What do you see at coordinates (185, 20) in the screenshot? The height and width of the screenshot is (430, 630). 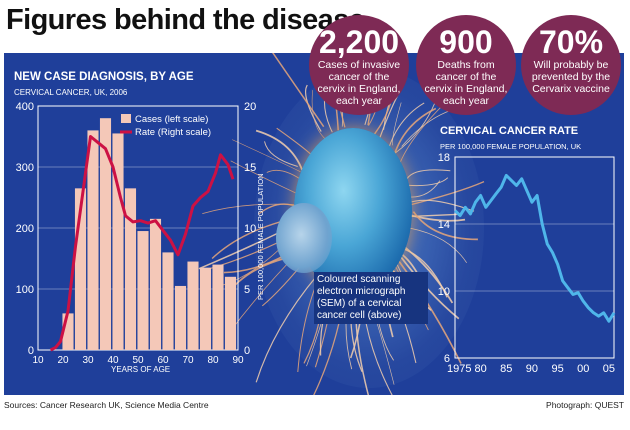 I see `page-title: Figures behind the disease` at bounding box center [185, 20].